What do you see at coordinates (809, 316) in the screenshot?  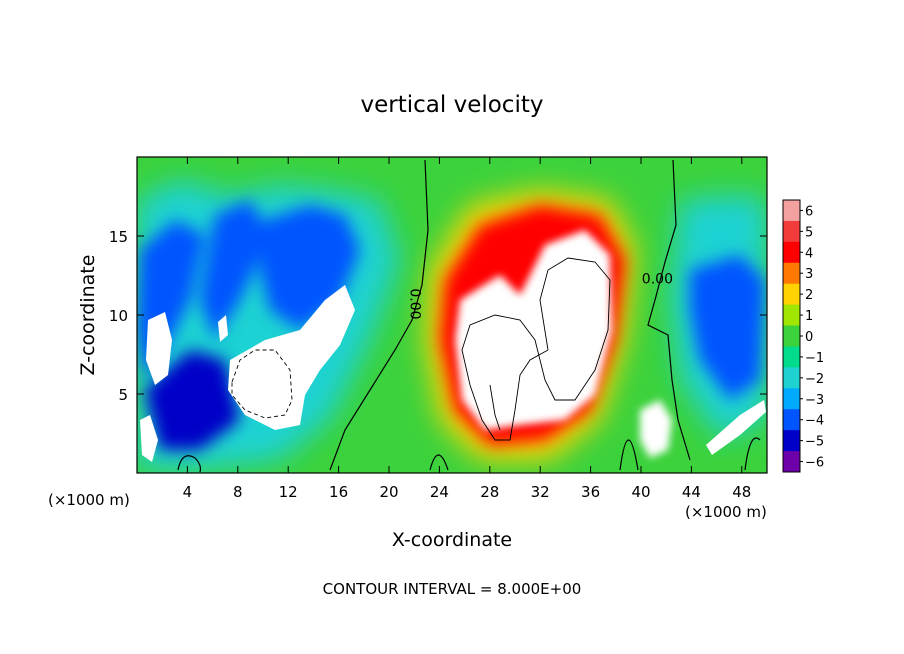 I see `colorbar-label: 1` at bounding box center [809, 316].